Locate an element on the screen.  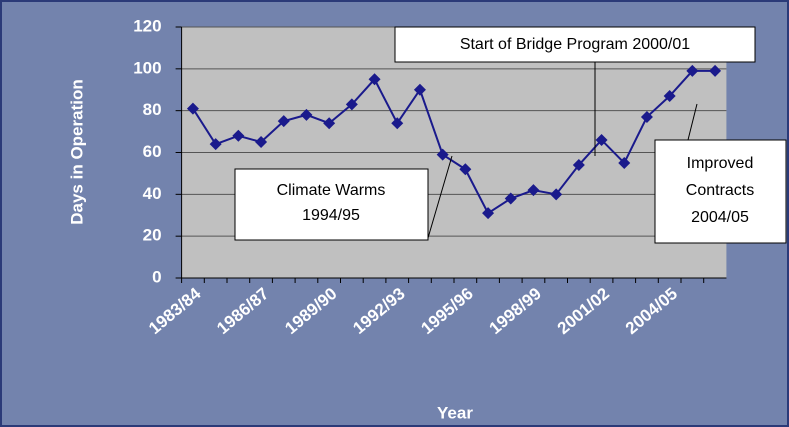
y-tick-label: 80 is located at coordinates (152, 109).